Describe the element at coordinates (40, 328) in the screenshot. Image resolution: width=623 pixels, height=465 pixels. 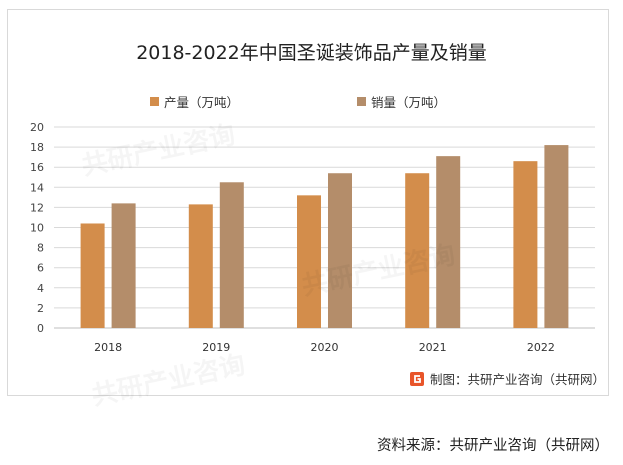
I see `y-tick-label: 0` at that location.